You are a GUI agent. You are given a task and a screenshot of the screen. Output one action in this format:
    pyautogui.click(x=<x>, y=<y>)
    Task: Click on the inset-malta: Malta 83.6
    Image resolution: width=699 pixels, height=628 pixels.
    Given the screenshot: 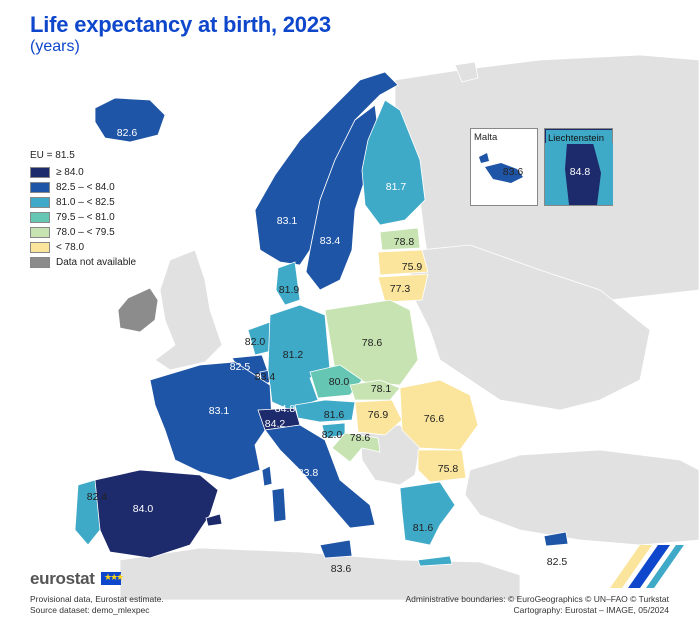 What is the action you would take?
    pyautogui.click(x=504, y=167)
    